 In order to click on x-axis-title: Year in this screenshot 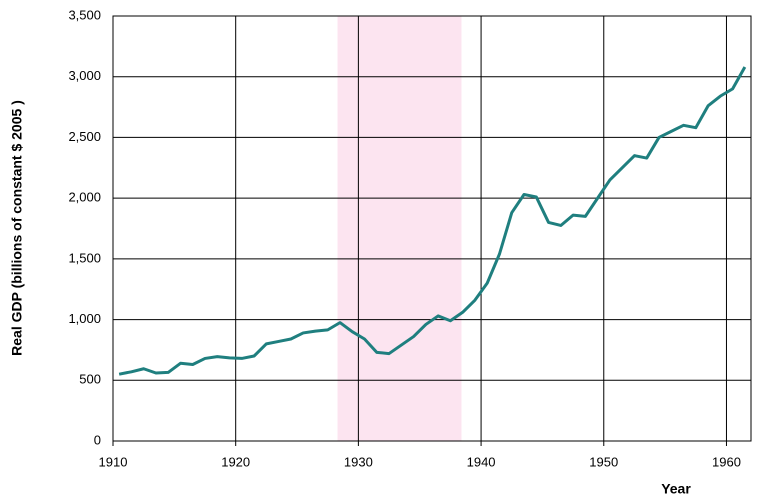, I will do `click(676, 489)`.